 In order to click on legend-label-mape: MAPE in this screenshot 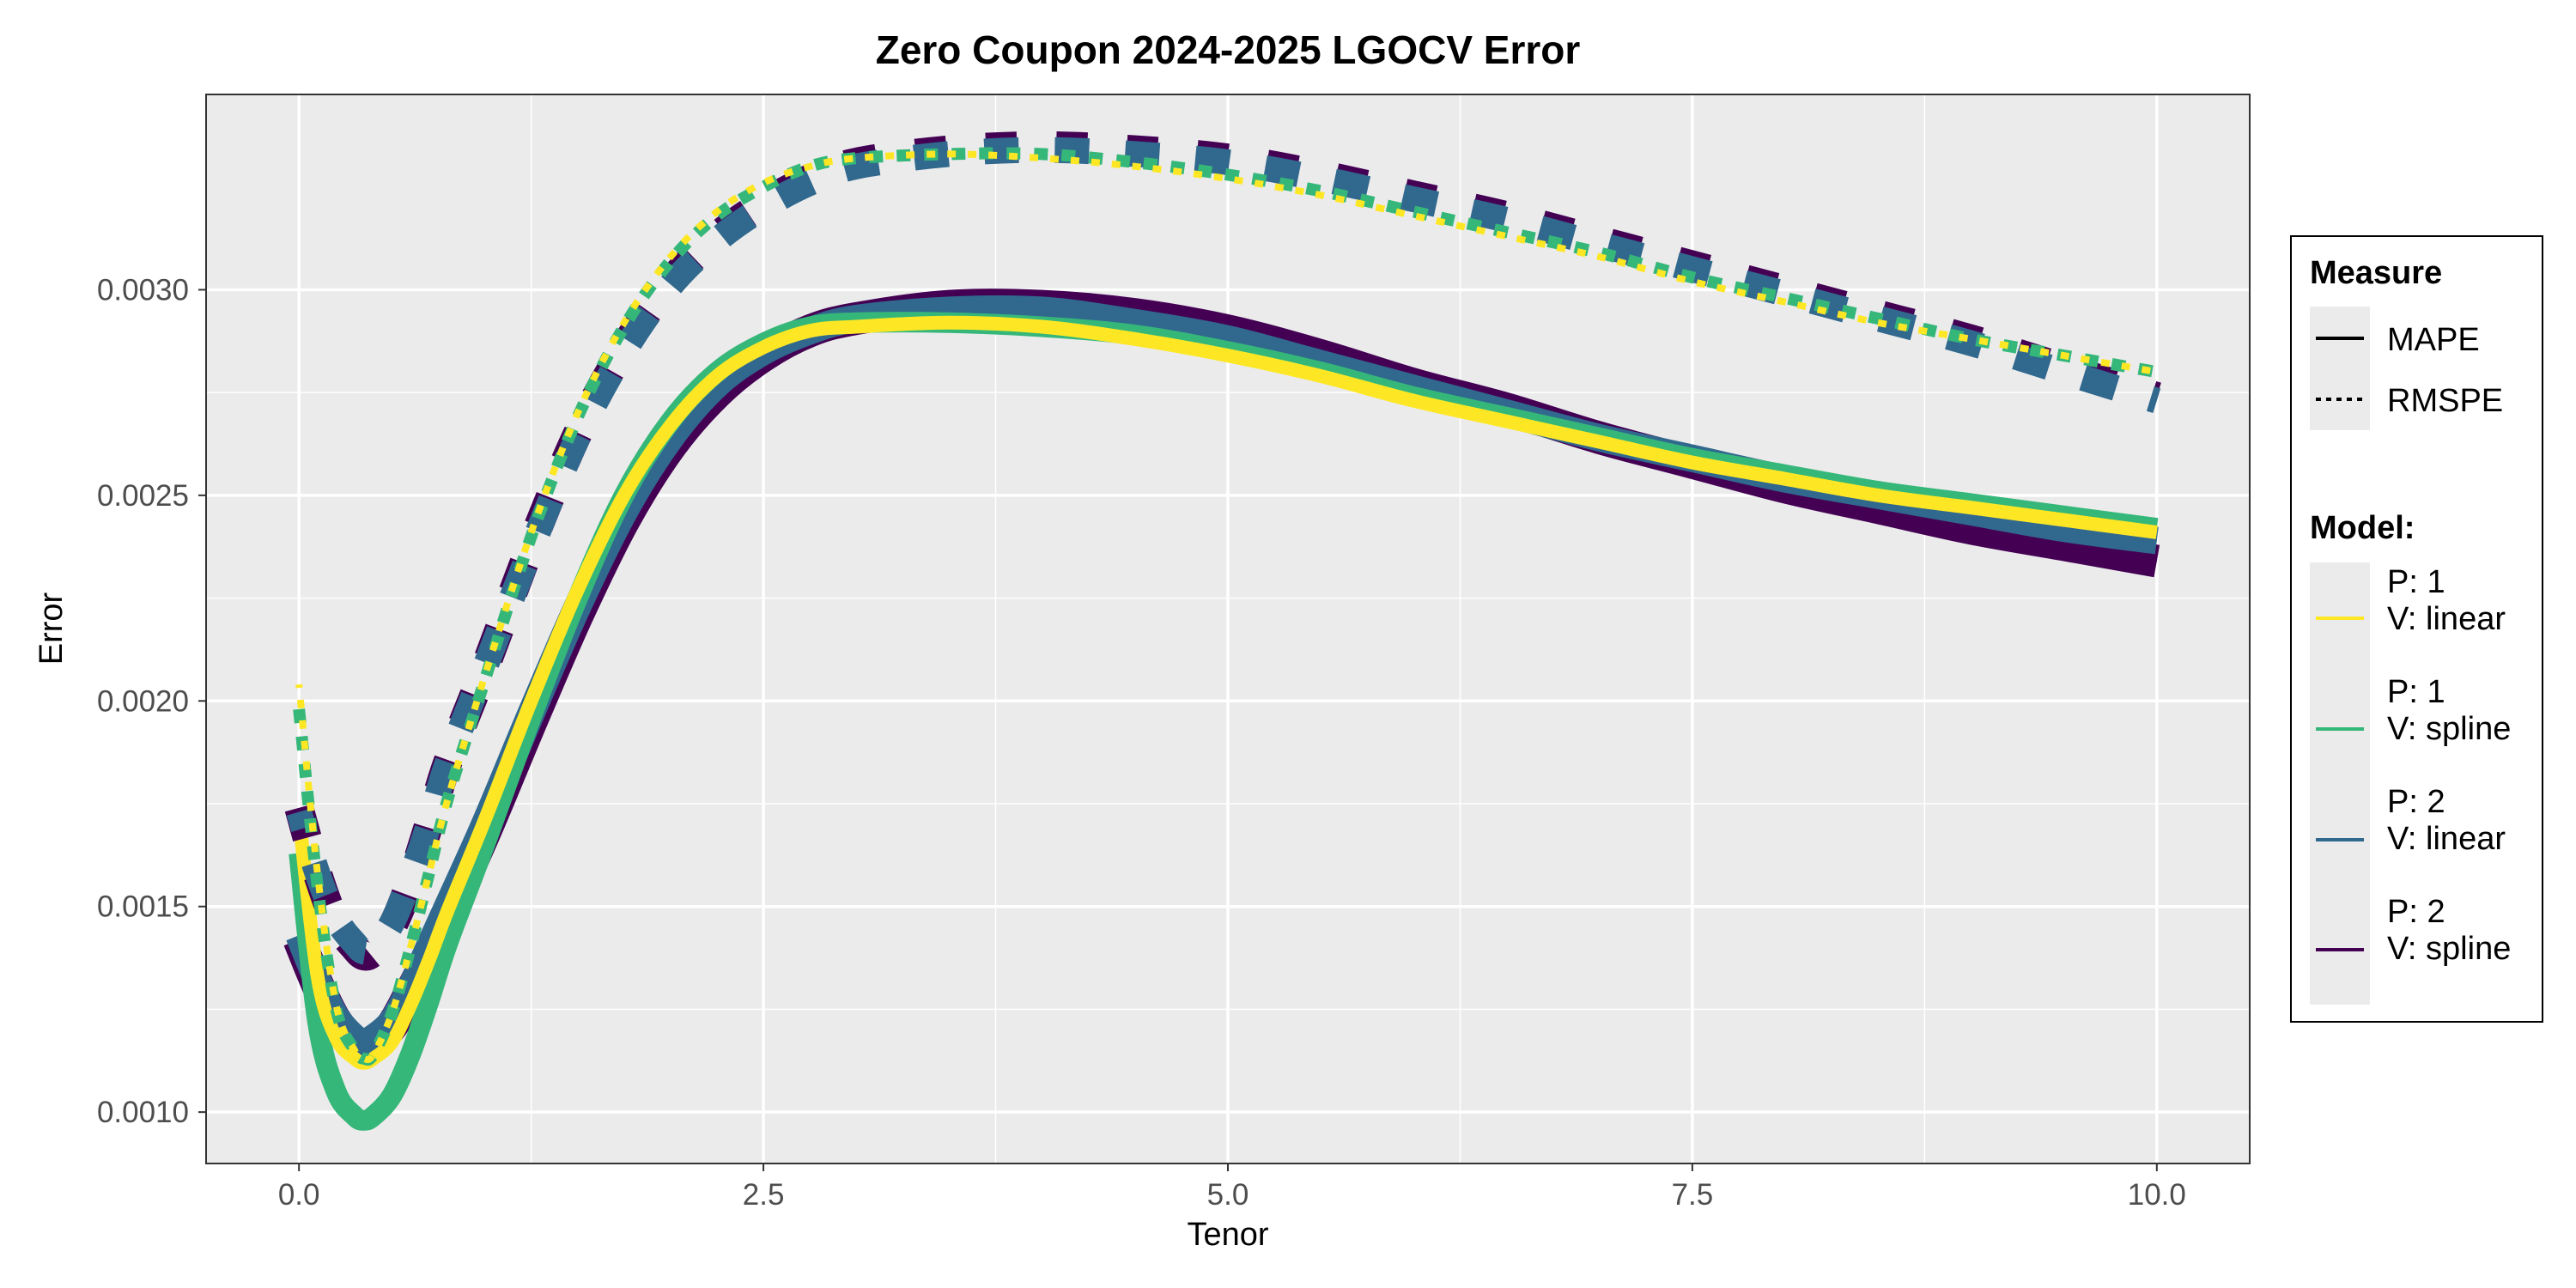, I will do `click(2434, 340)`.